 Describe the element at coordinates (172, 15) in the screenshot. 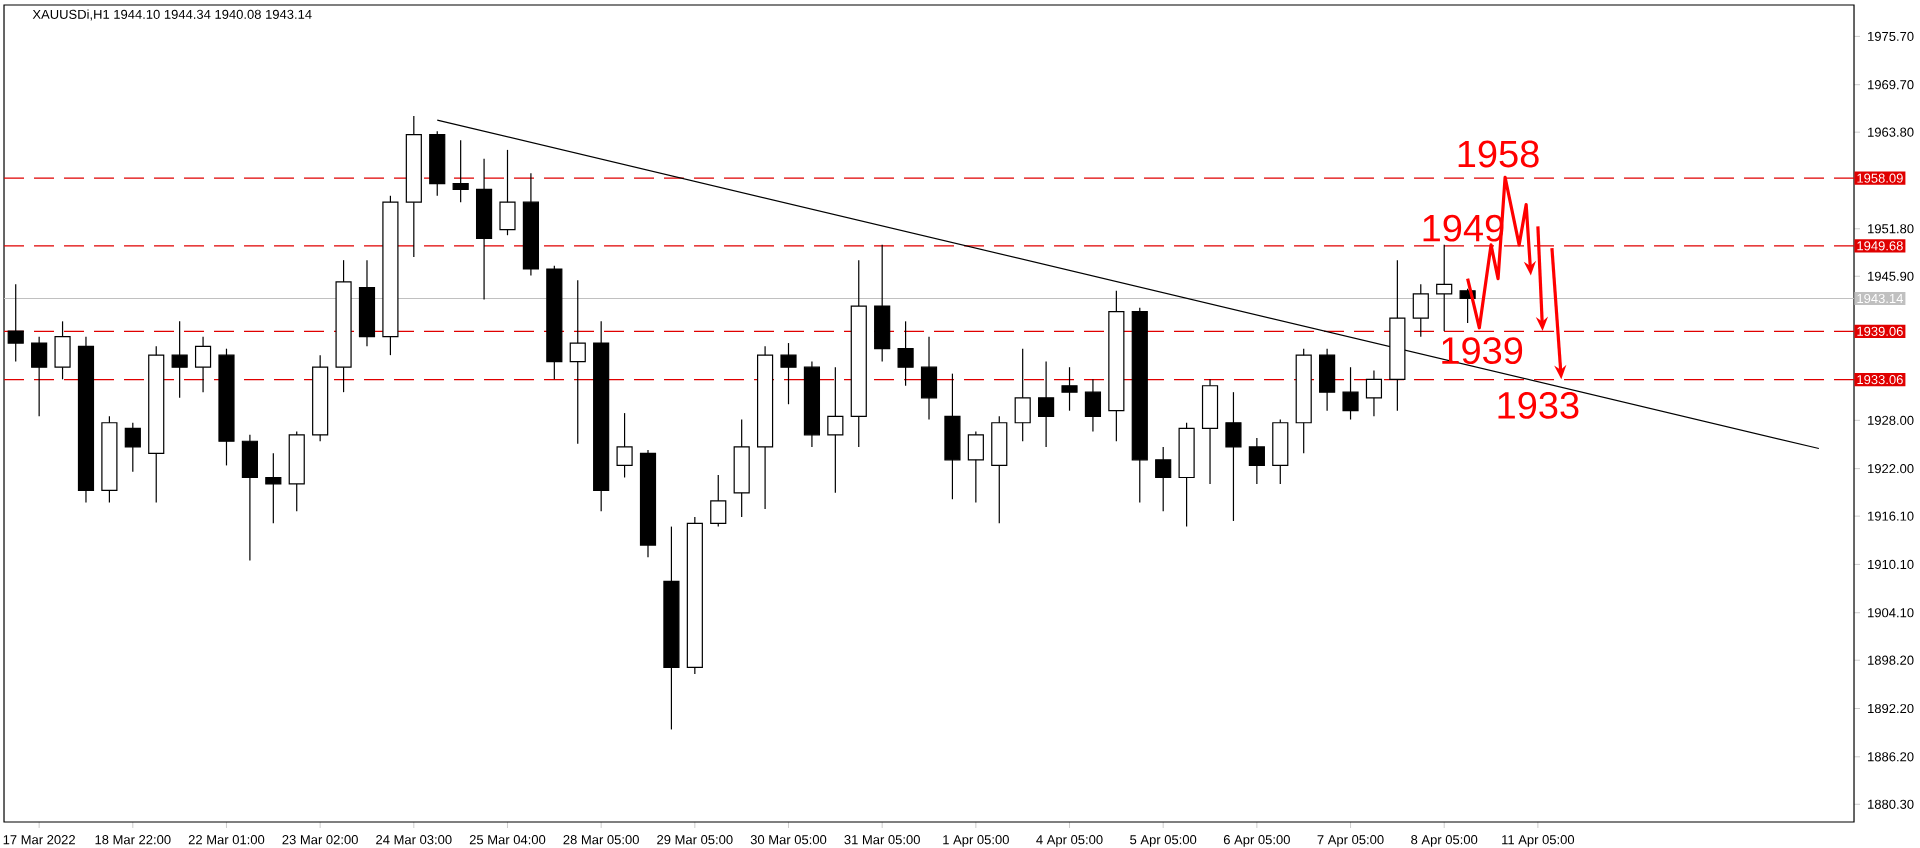

I see `chart-title: XAUUSDi,H1 1944.10 1944.34 1940.08 1943.14` at that location.